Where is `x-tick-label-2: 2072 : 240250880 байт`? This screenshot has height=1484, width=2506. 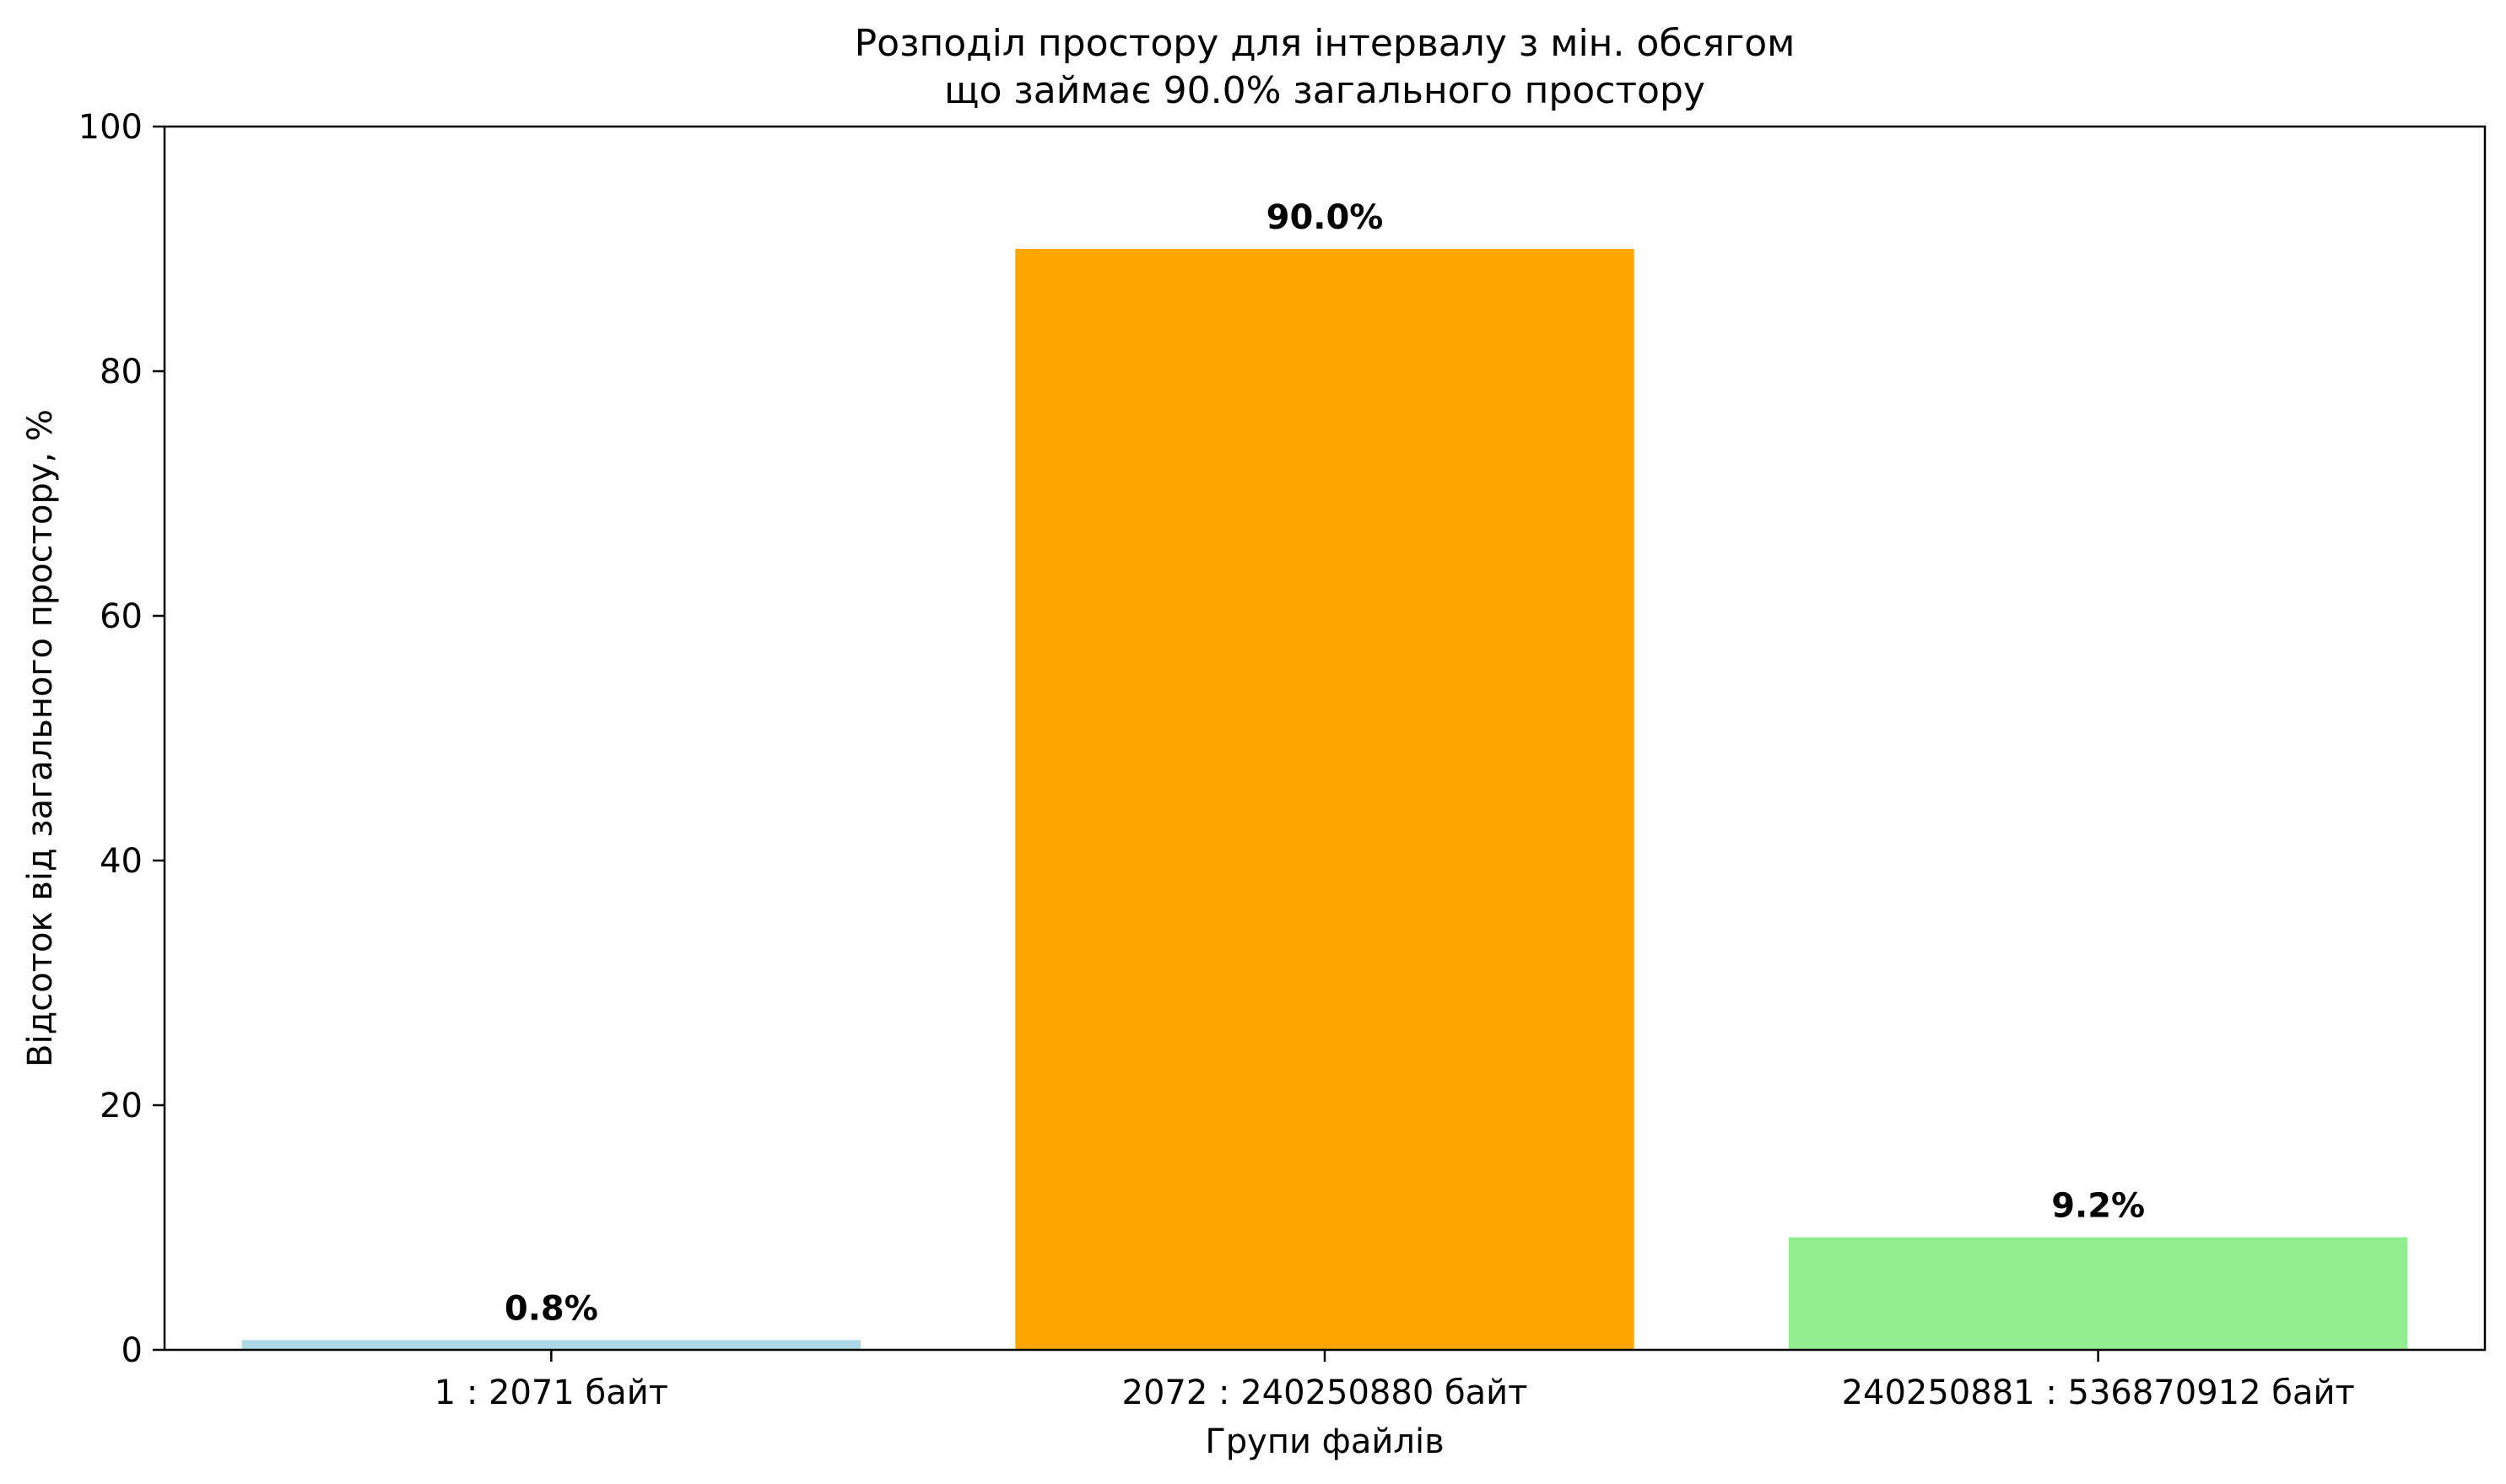
x-tick-label-2: 2072 : 240250880 байт is located at coordinates (1325, 1392).